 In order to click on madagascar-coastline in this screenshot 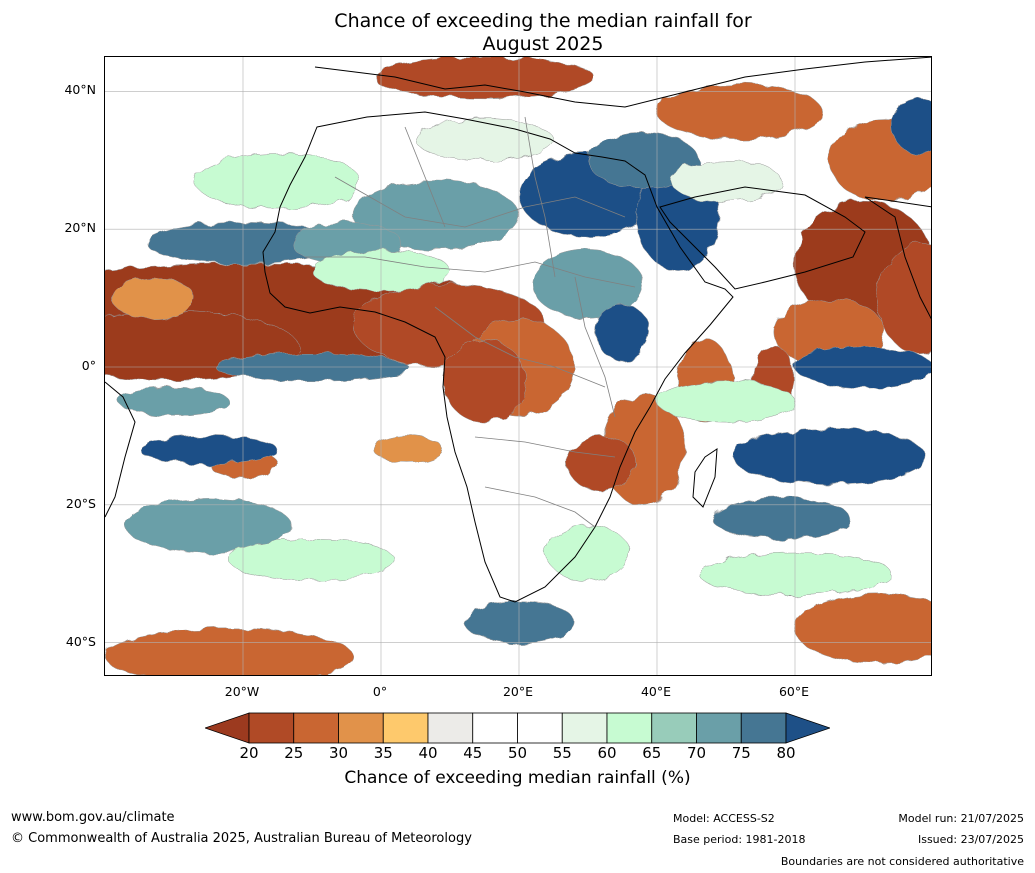, I will do `click(705, 478)`.